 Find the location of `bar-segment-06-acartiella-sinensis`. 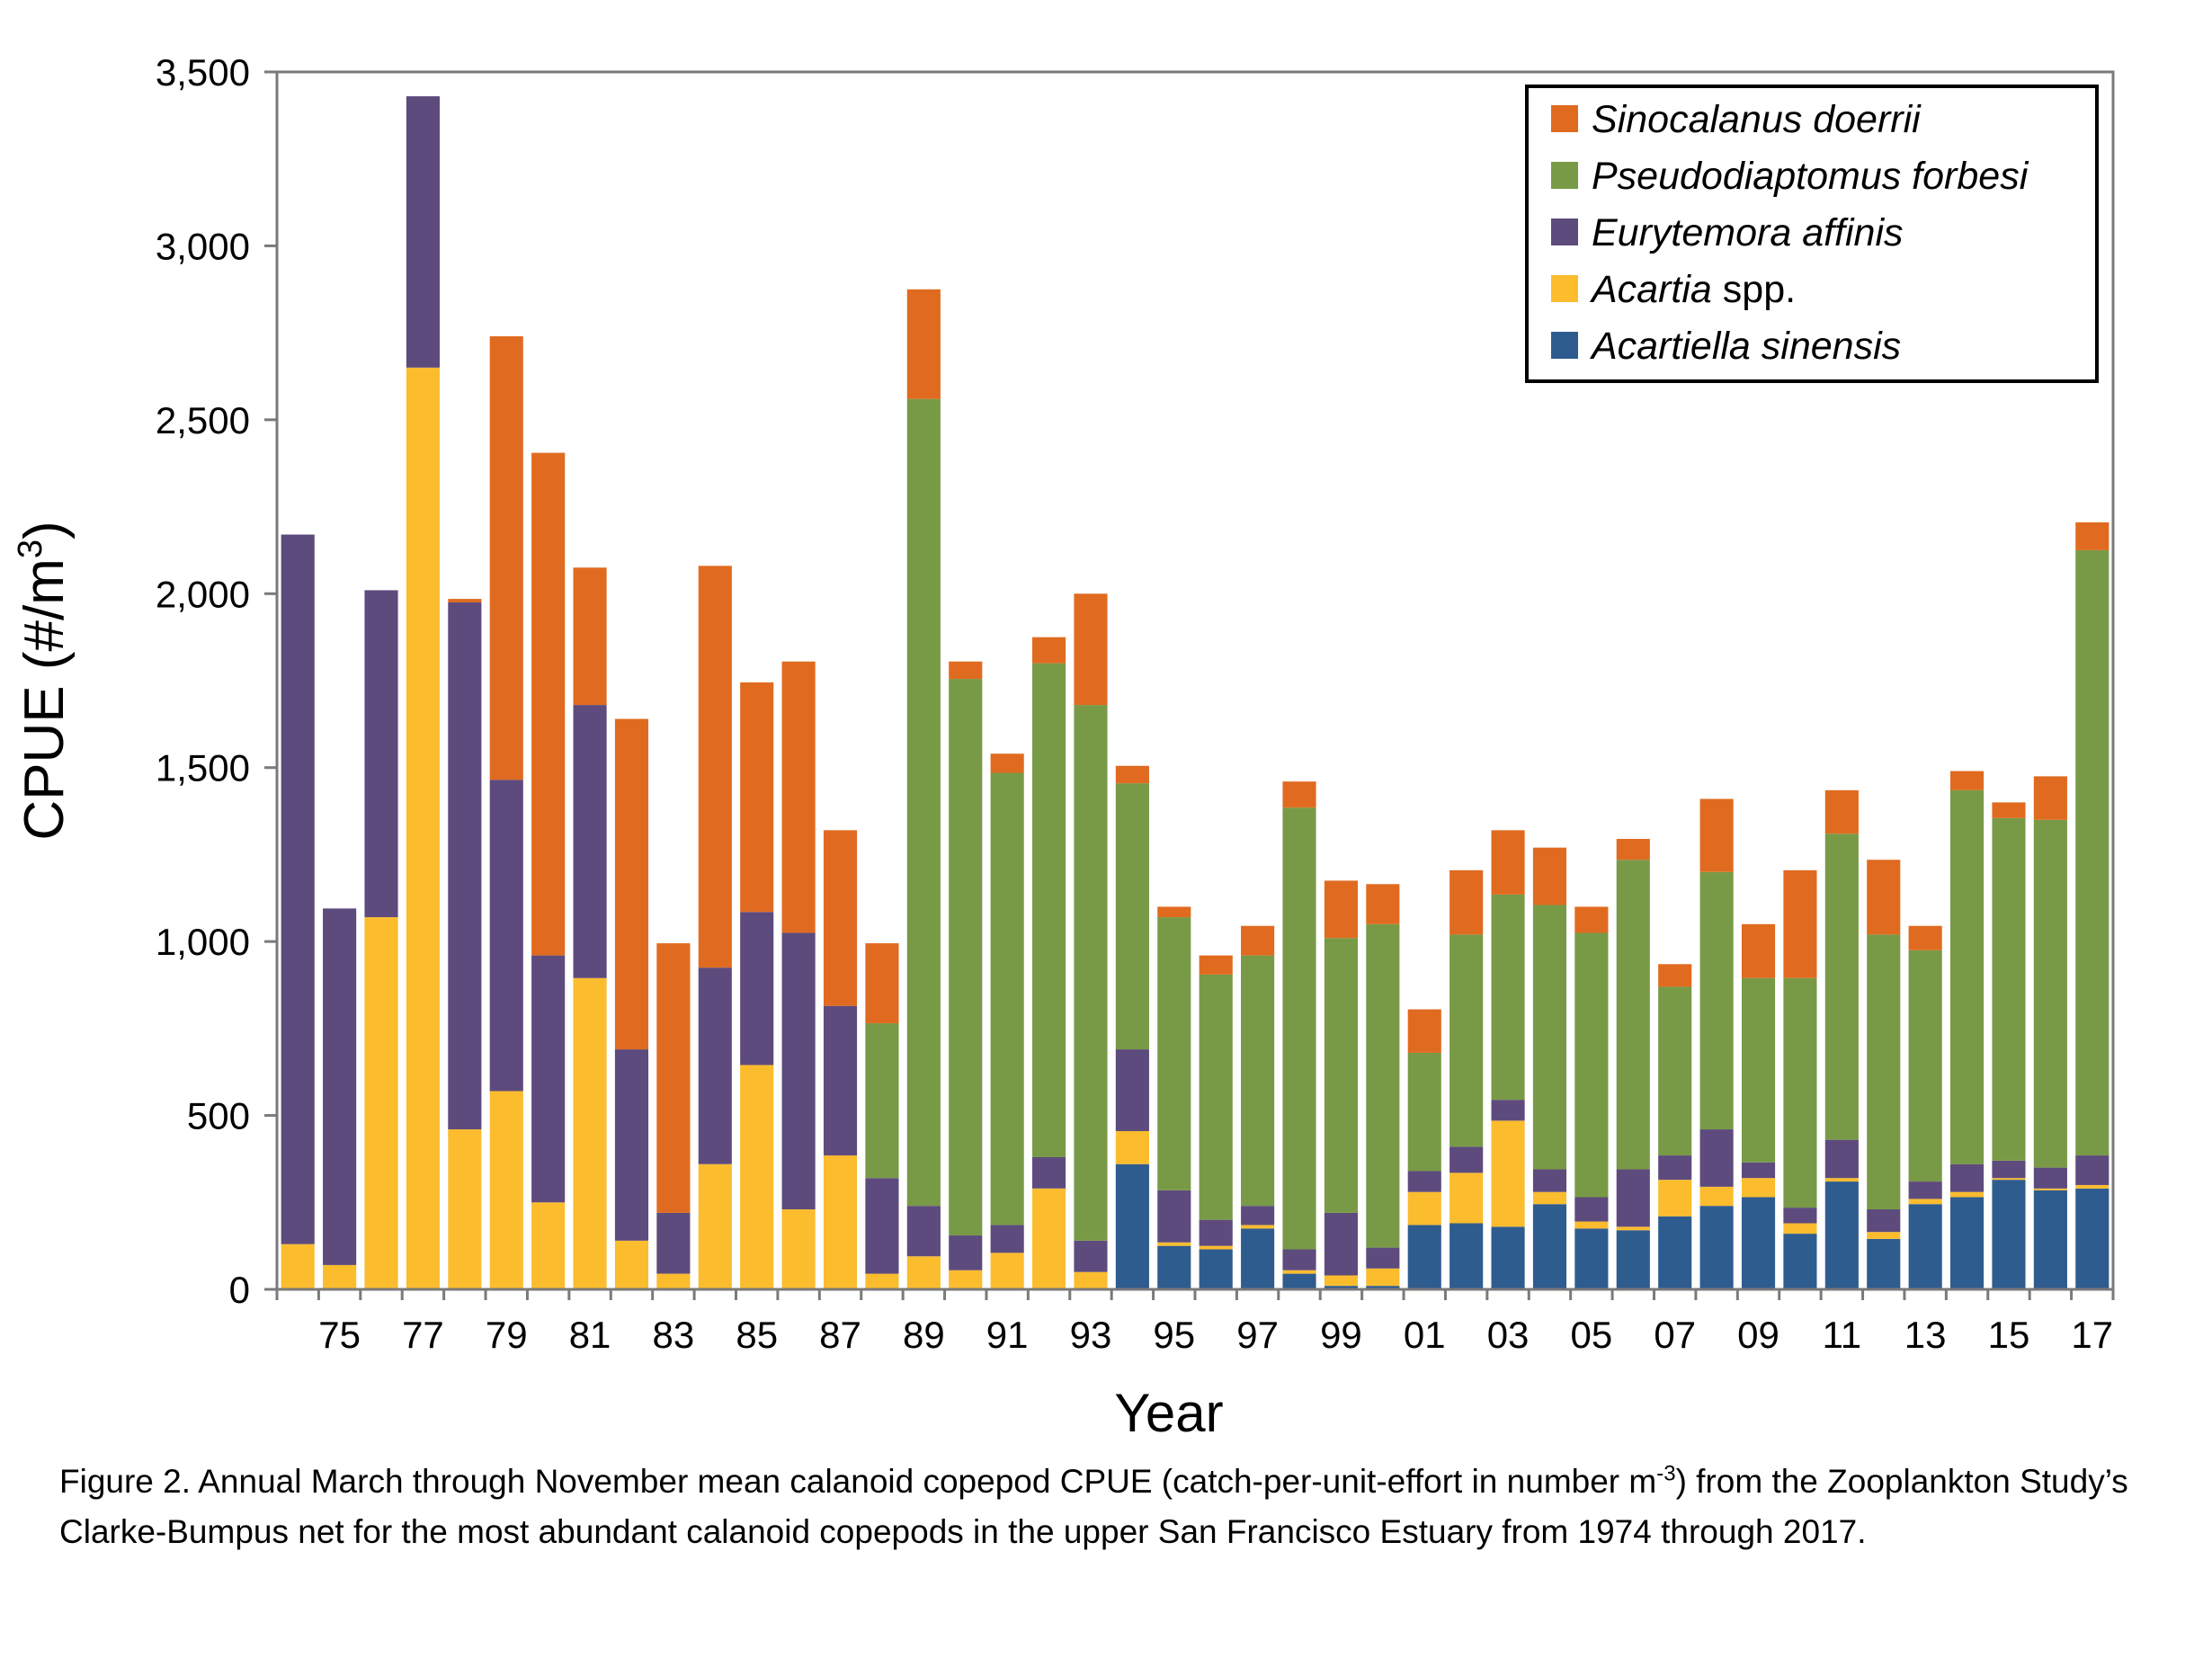

bar-segment-06-acartiella-sinensis is located at coordinates (1633, 1259).